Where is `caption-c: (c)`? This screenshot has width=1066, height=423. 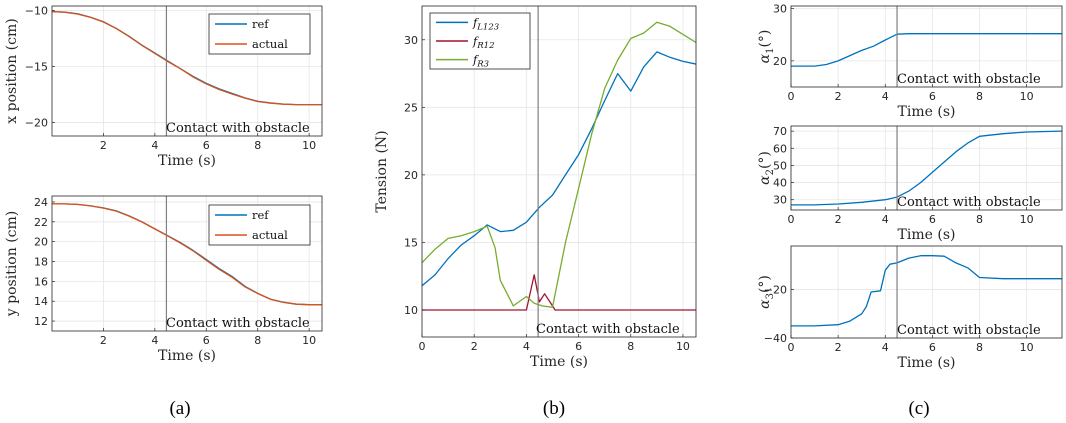
caption-c: (c) is located at coordinates (918, 408).